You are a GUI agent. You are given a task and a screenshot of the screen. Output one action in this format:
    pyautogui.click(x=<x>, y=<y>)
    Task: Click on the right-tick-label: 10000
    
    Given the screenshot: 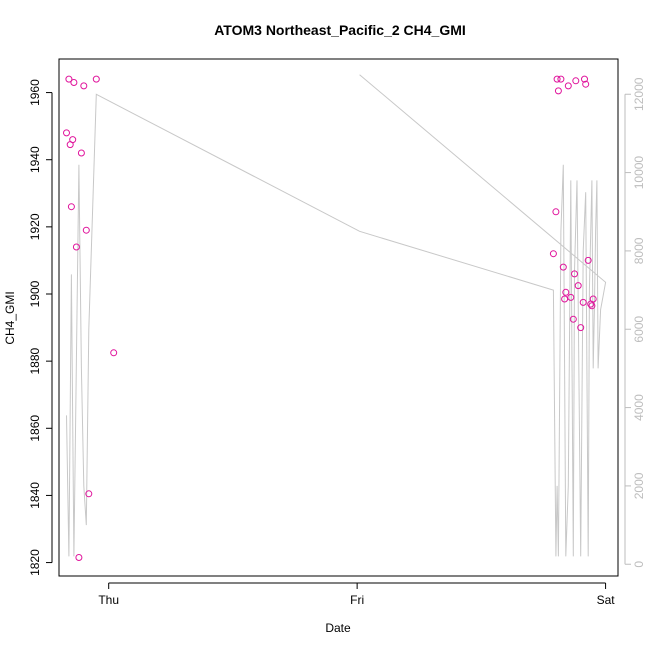 What is the action you would take?
    pyautogui.click(x=639, y=173)
    